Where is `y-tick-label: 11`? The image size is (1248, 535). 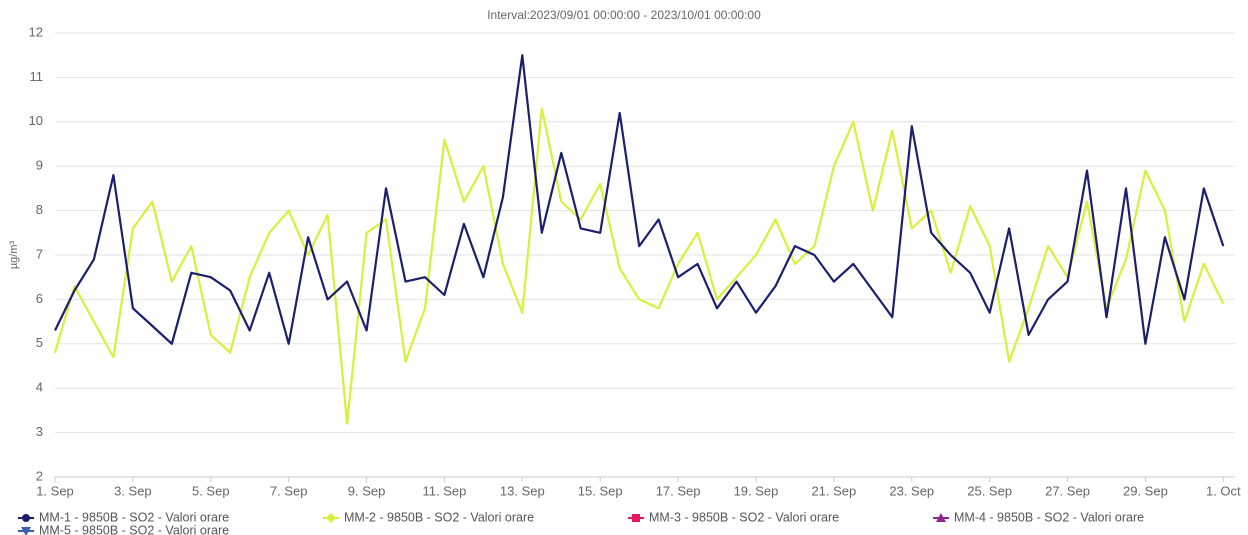 y-tick-label: 11 is located at coordinates (37, 76).